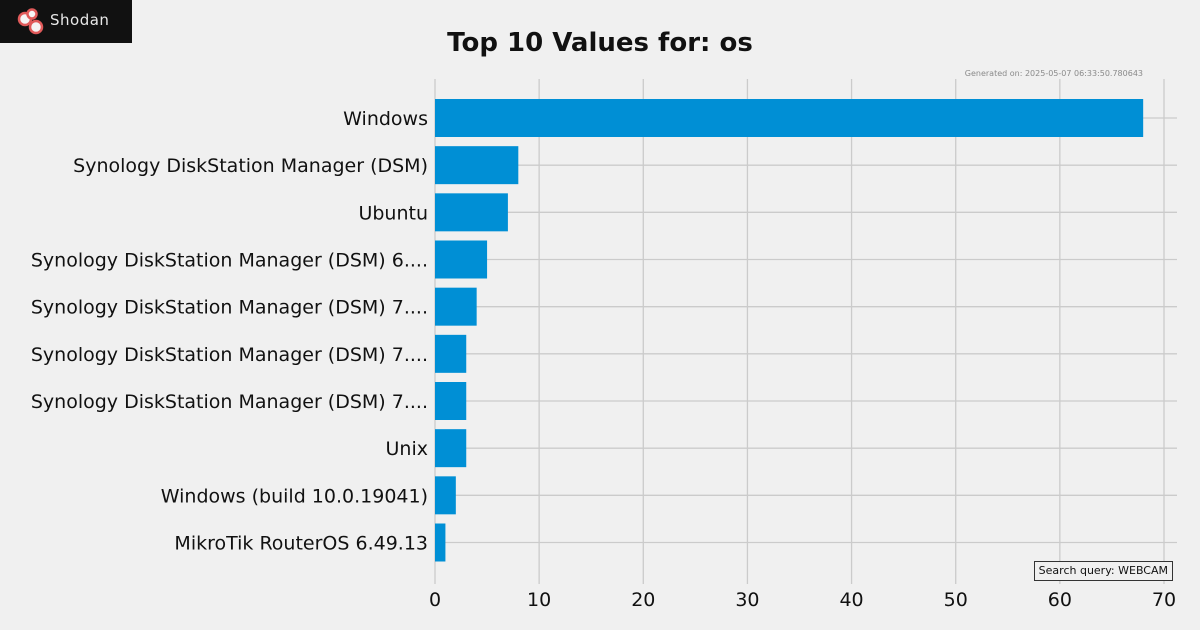  I want to click on y-tick-label: Windows, so click(385, 119).